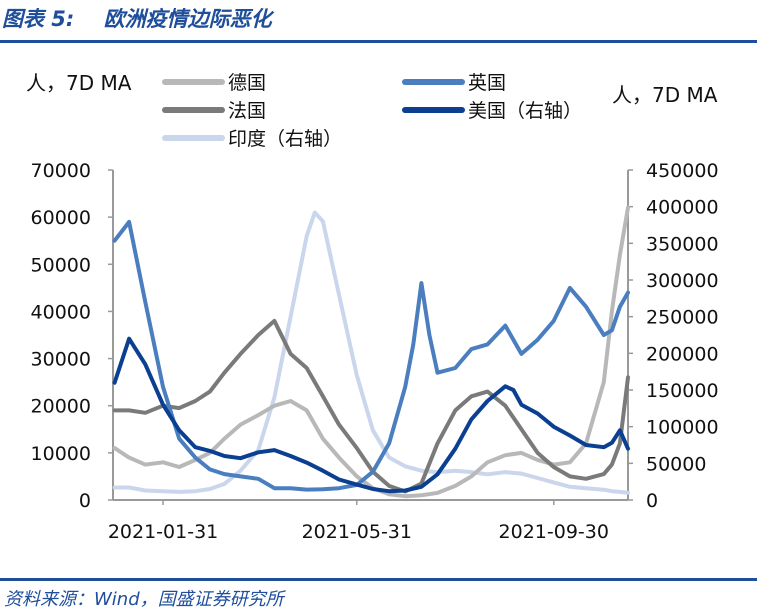 This screenshot has height=613, width=757. Describe the element at coordinates (682, 208) in the screenshot. I see `right-tick-label: 400000` at that location.